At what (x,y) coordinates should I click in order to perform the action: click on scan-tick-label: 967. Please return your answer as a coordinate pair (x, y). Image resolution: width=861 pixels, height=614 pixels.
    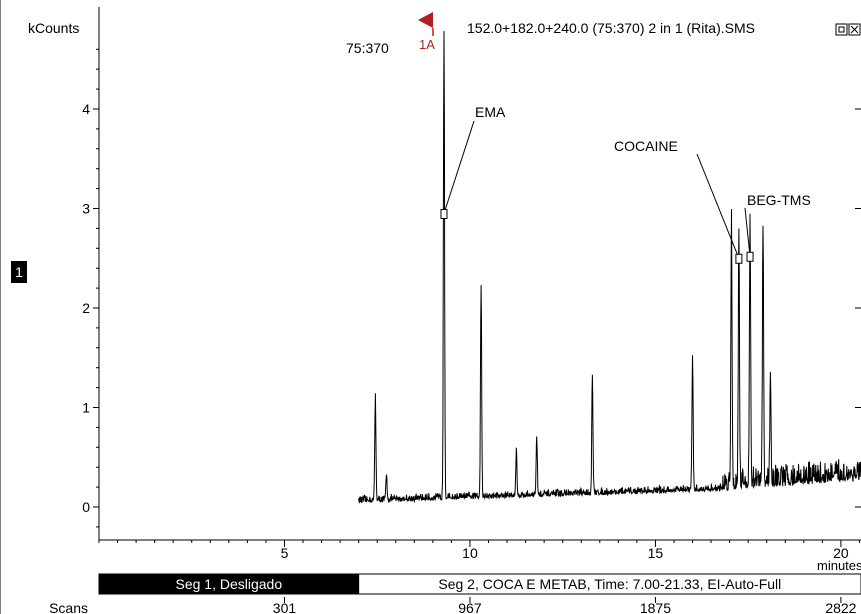
    Looking at the image, I should click on (470, 607).